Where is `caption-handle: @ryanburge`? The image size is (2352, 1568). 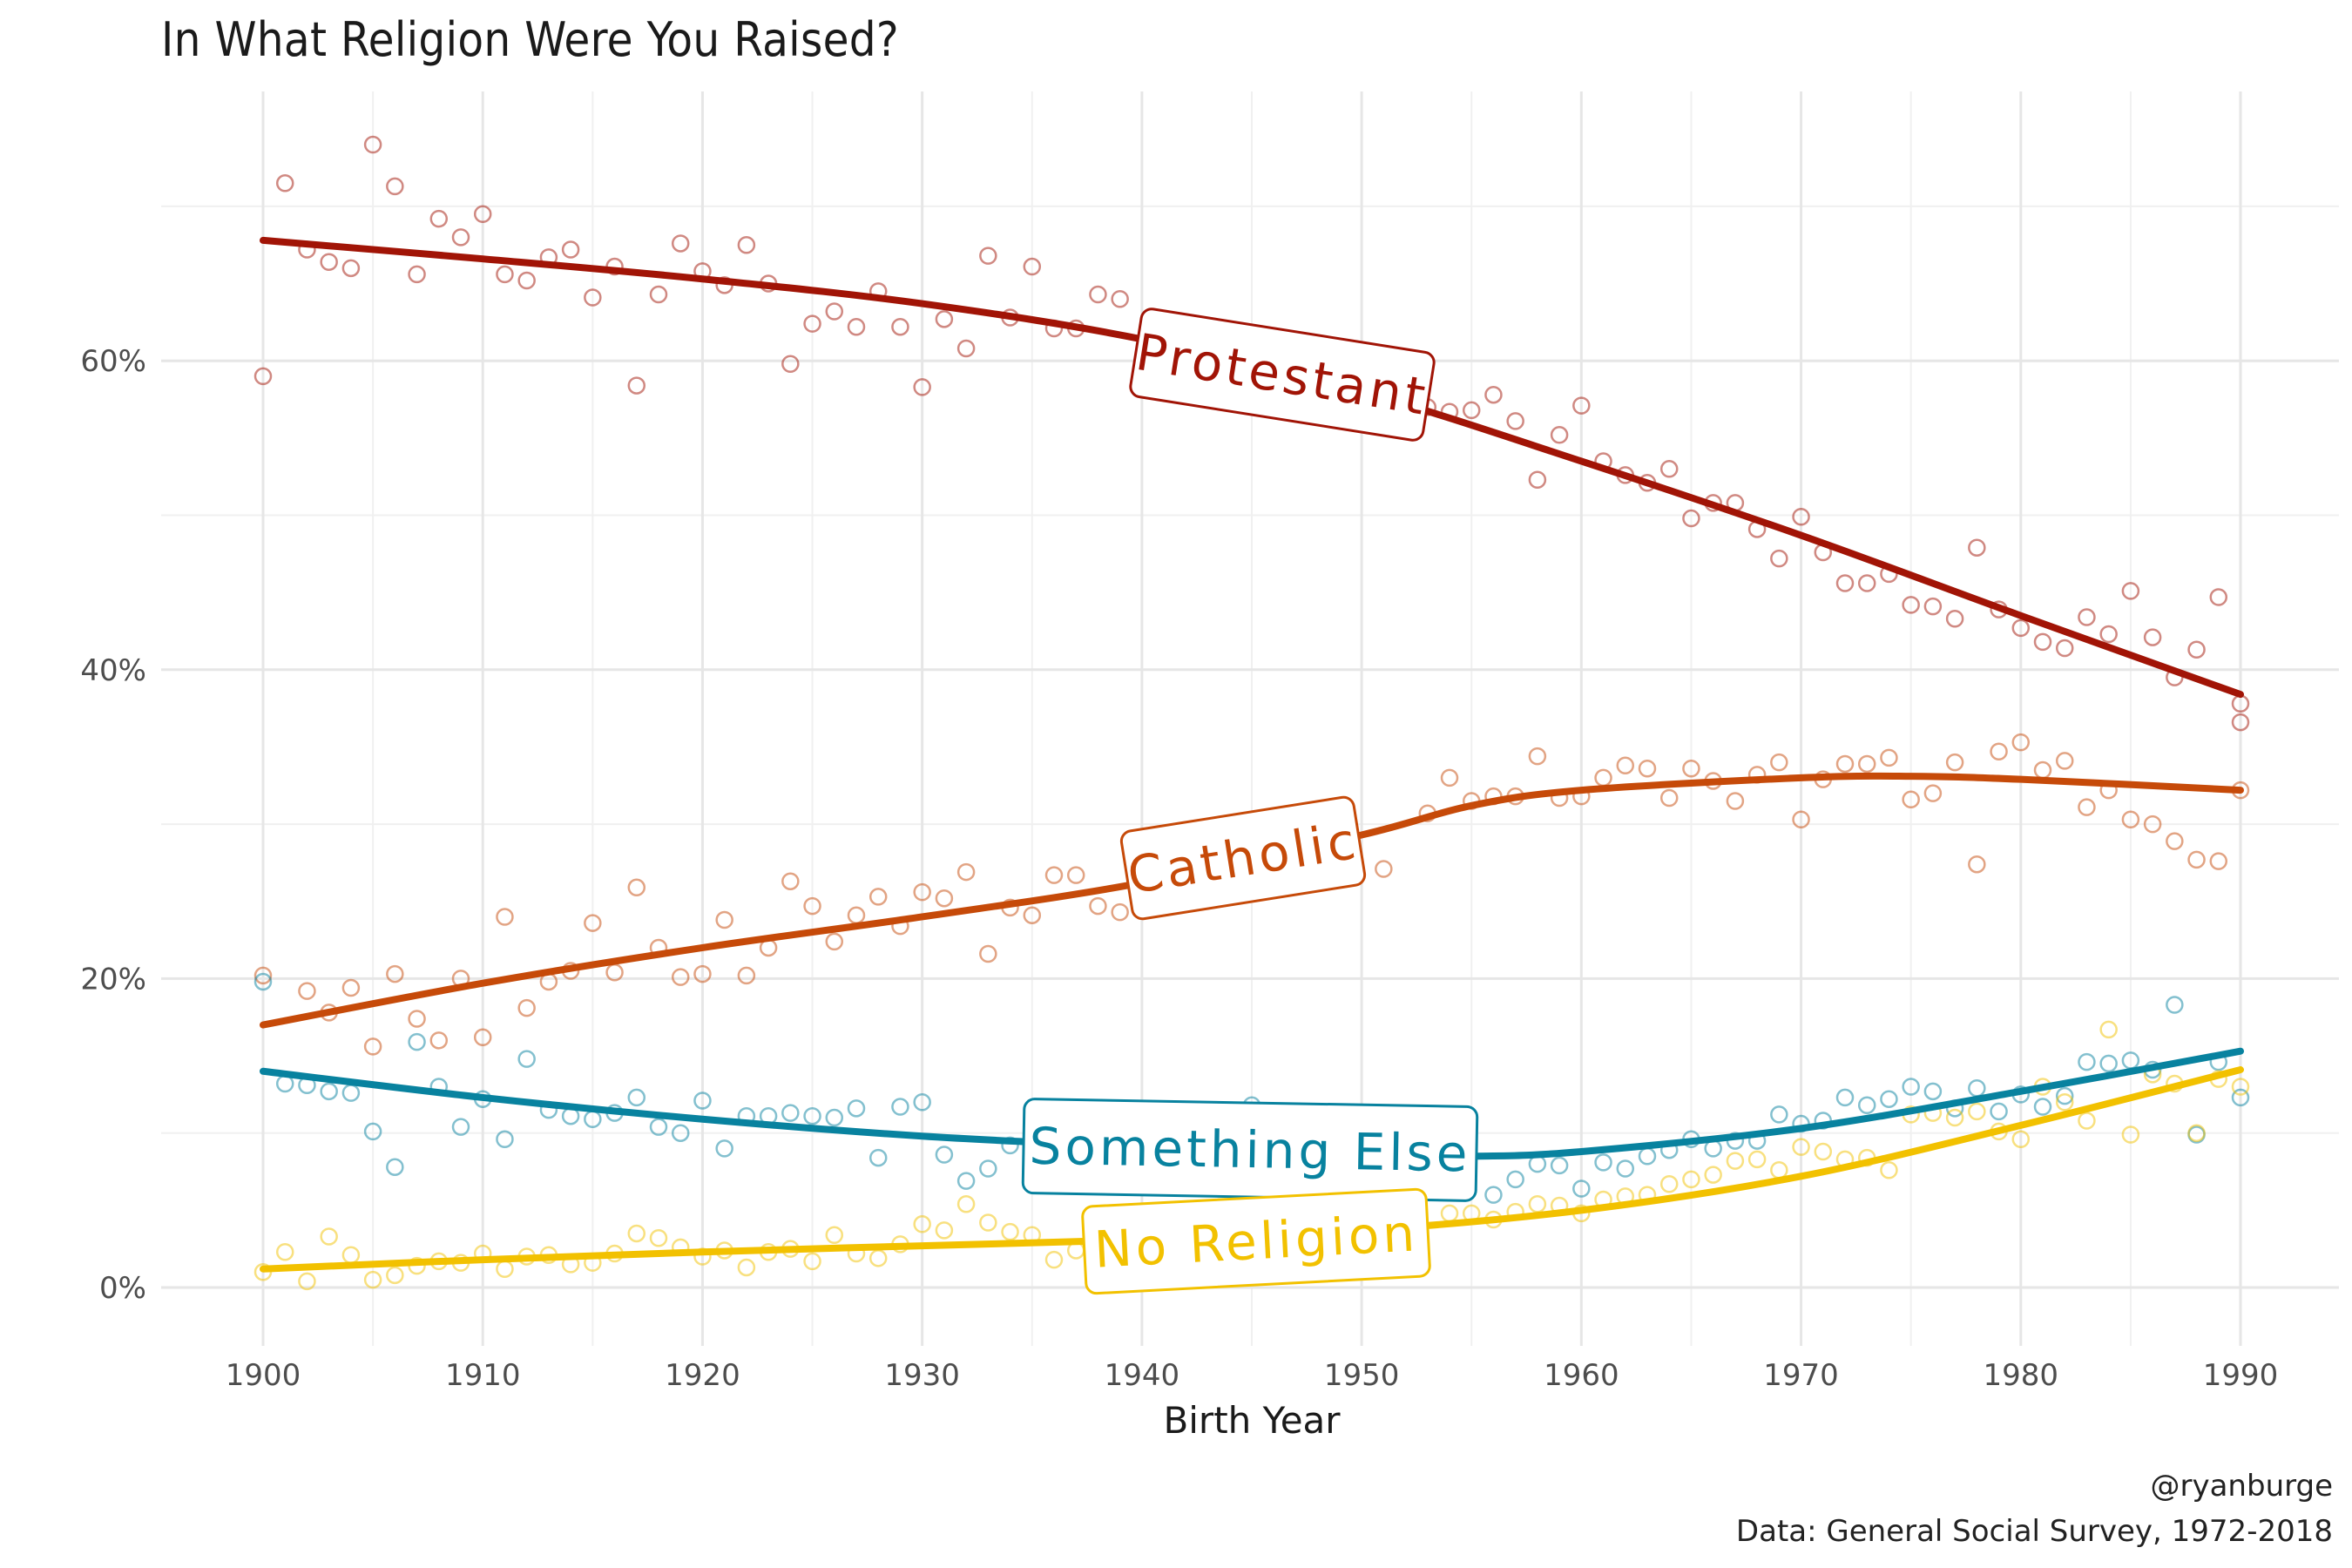
caption-handle: @ryanburge is located at coordinates (2242, 1487).